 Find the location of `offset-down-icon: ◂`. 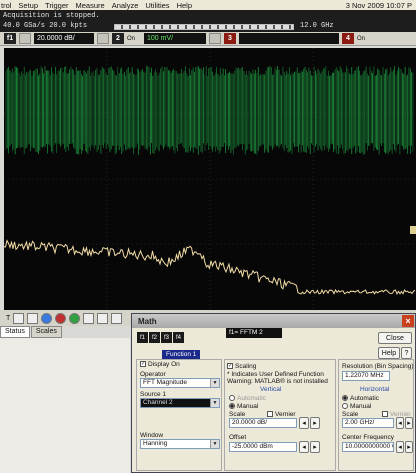

offset-down-icon: ◂ is located at coordinates (304, 447).